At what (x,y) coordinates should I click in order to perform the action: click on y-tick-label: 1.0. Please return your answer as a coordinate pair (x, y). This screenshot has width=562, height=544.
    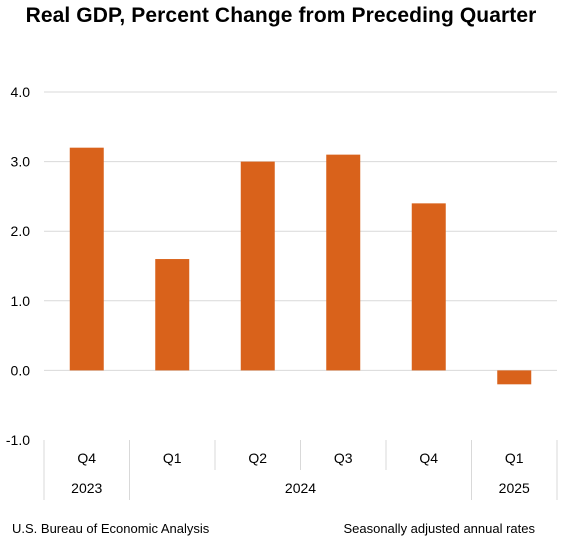
    Looking at the image, I should click on (21, 301).